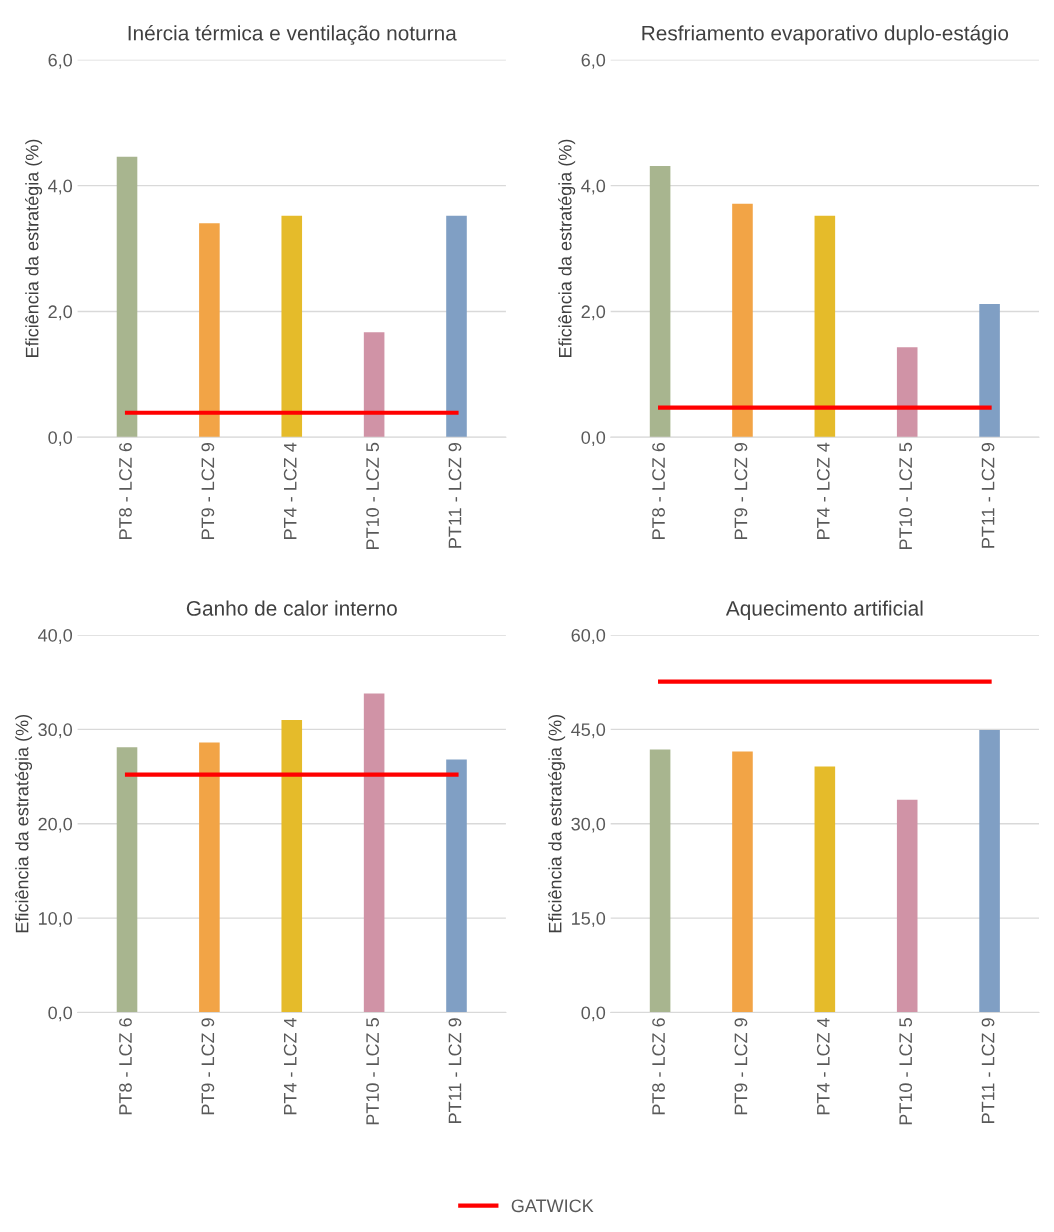 This screenshot has height=1232, width=1054. Describe the element at coordinates (55, 825) in the screenshot. I see `y-tick-label: 20,0` at that location.